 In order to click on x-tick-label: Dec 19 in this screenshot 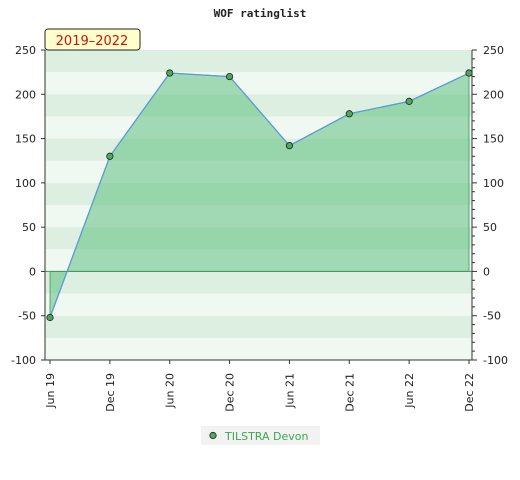, I will do `click(110, 392)`.